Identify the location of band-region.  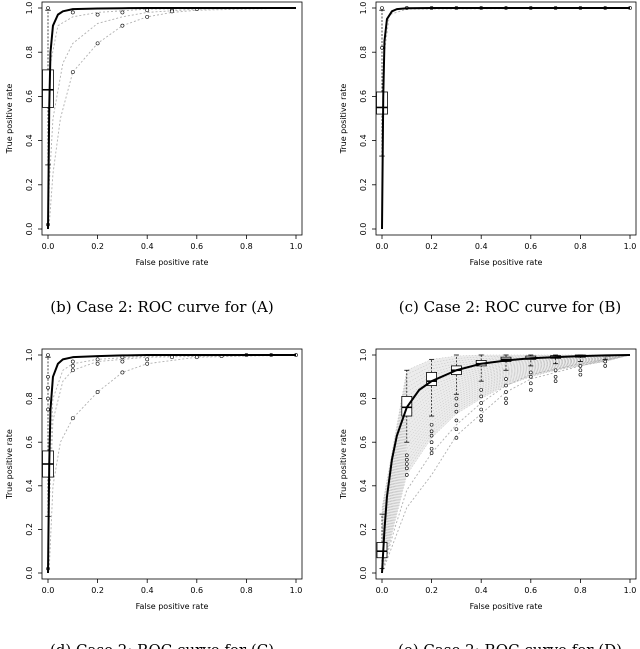
(506, 464).